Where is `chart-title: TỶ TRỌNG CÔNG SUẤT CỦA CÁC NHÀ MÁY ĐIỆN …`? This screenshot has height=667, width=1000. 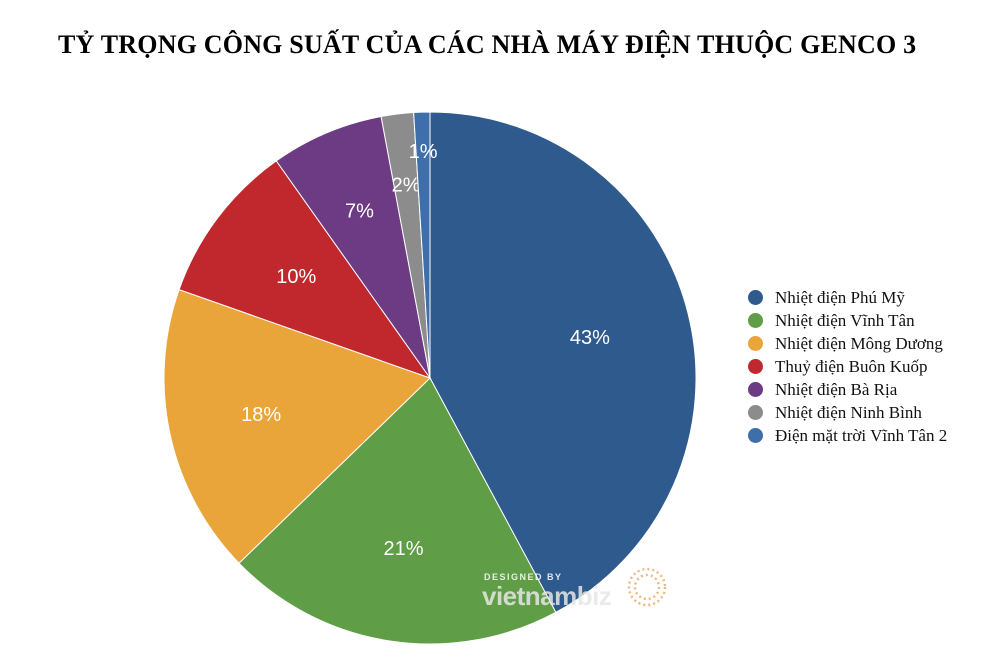
chart-title: TỶ TRỌNG CÔNG SUẤT CỦA CÁC NHÀ MÁY ĐIỆN … is located at coordinates (487, 44).